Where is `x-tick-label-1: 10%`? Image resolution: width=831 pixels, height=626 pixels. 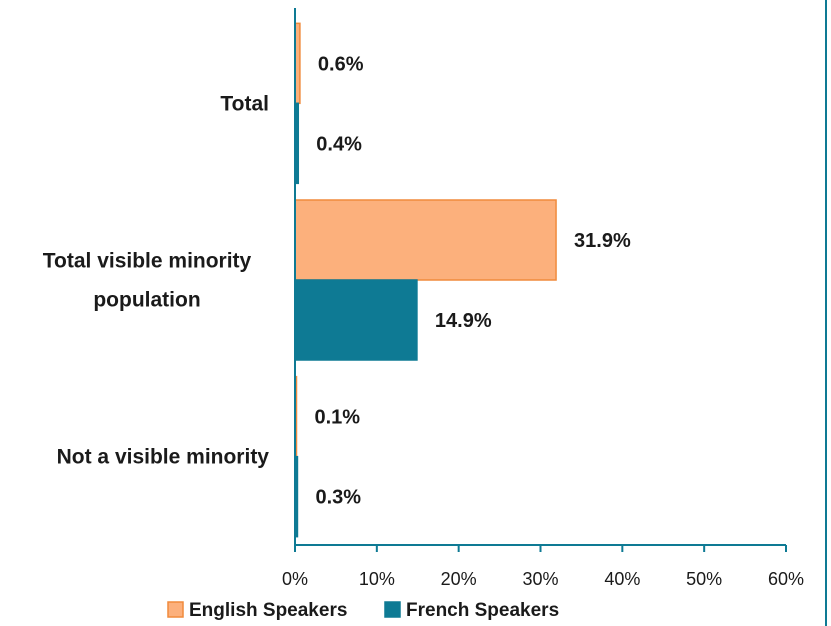
x-tick-label-1: 10% is located at coordinates (377, 579).